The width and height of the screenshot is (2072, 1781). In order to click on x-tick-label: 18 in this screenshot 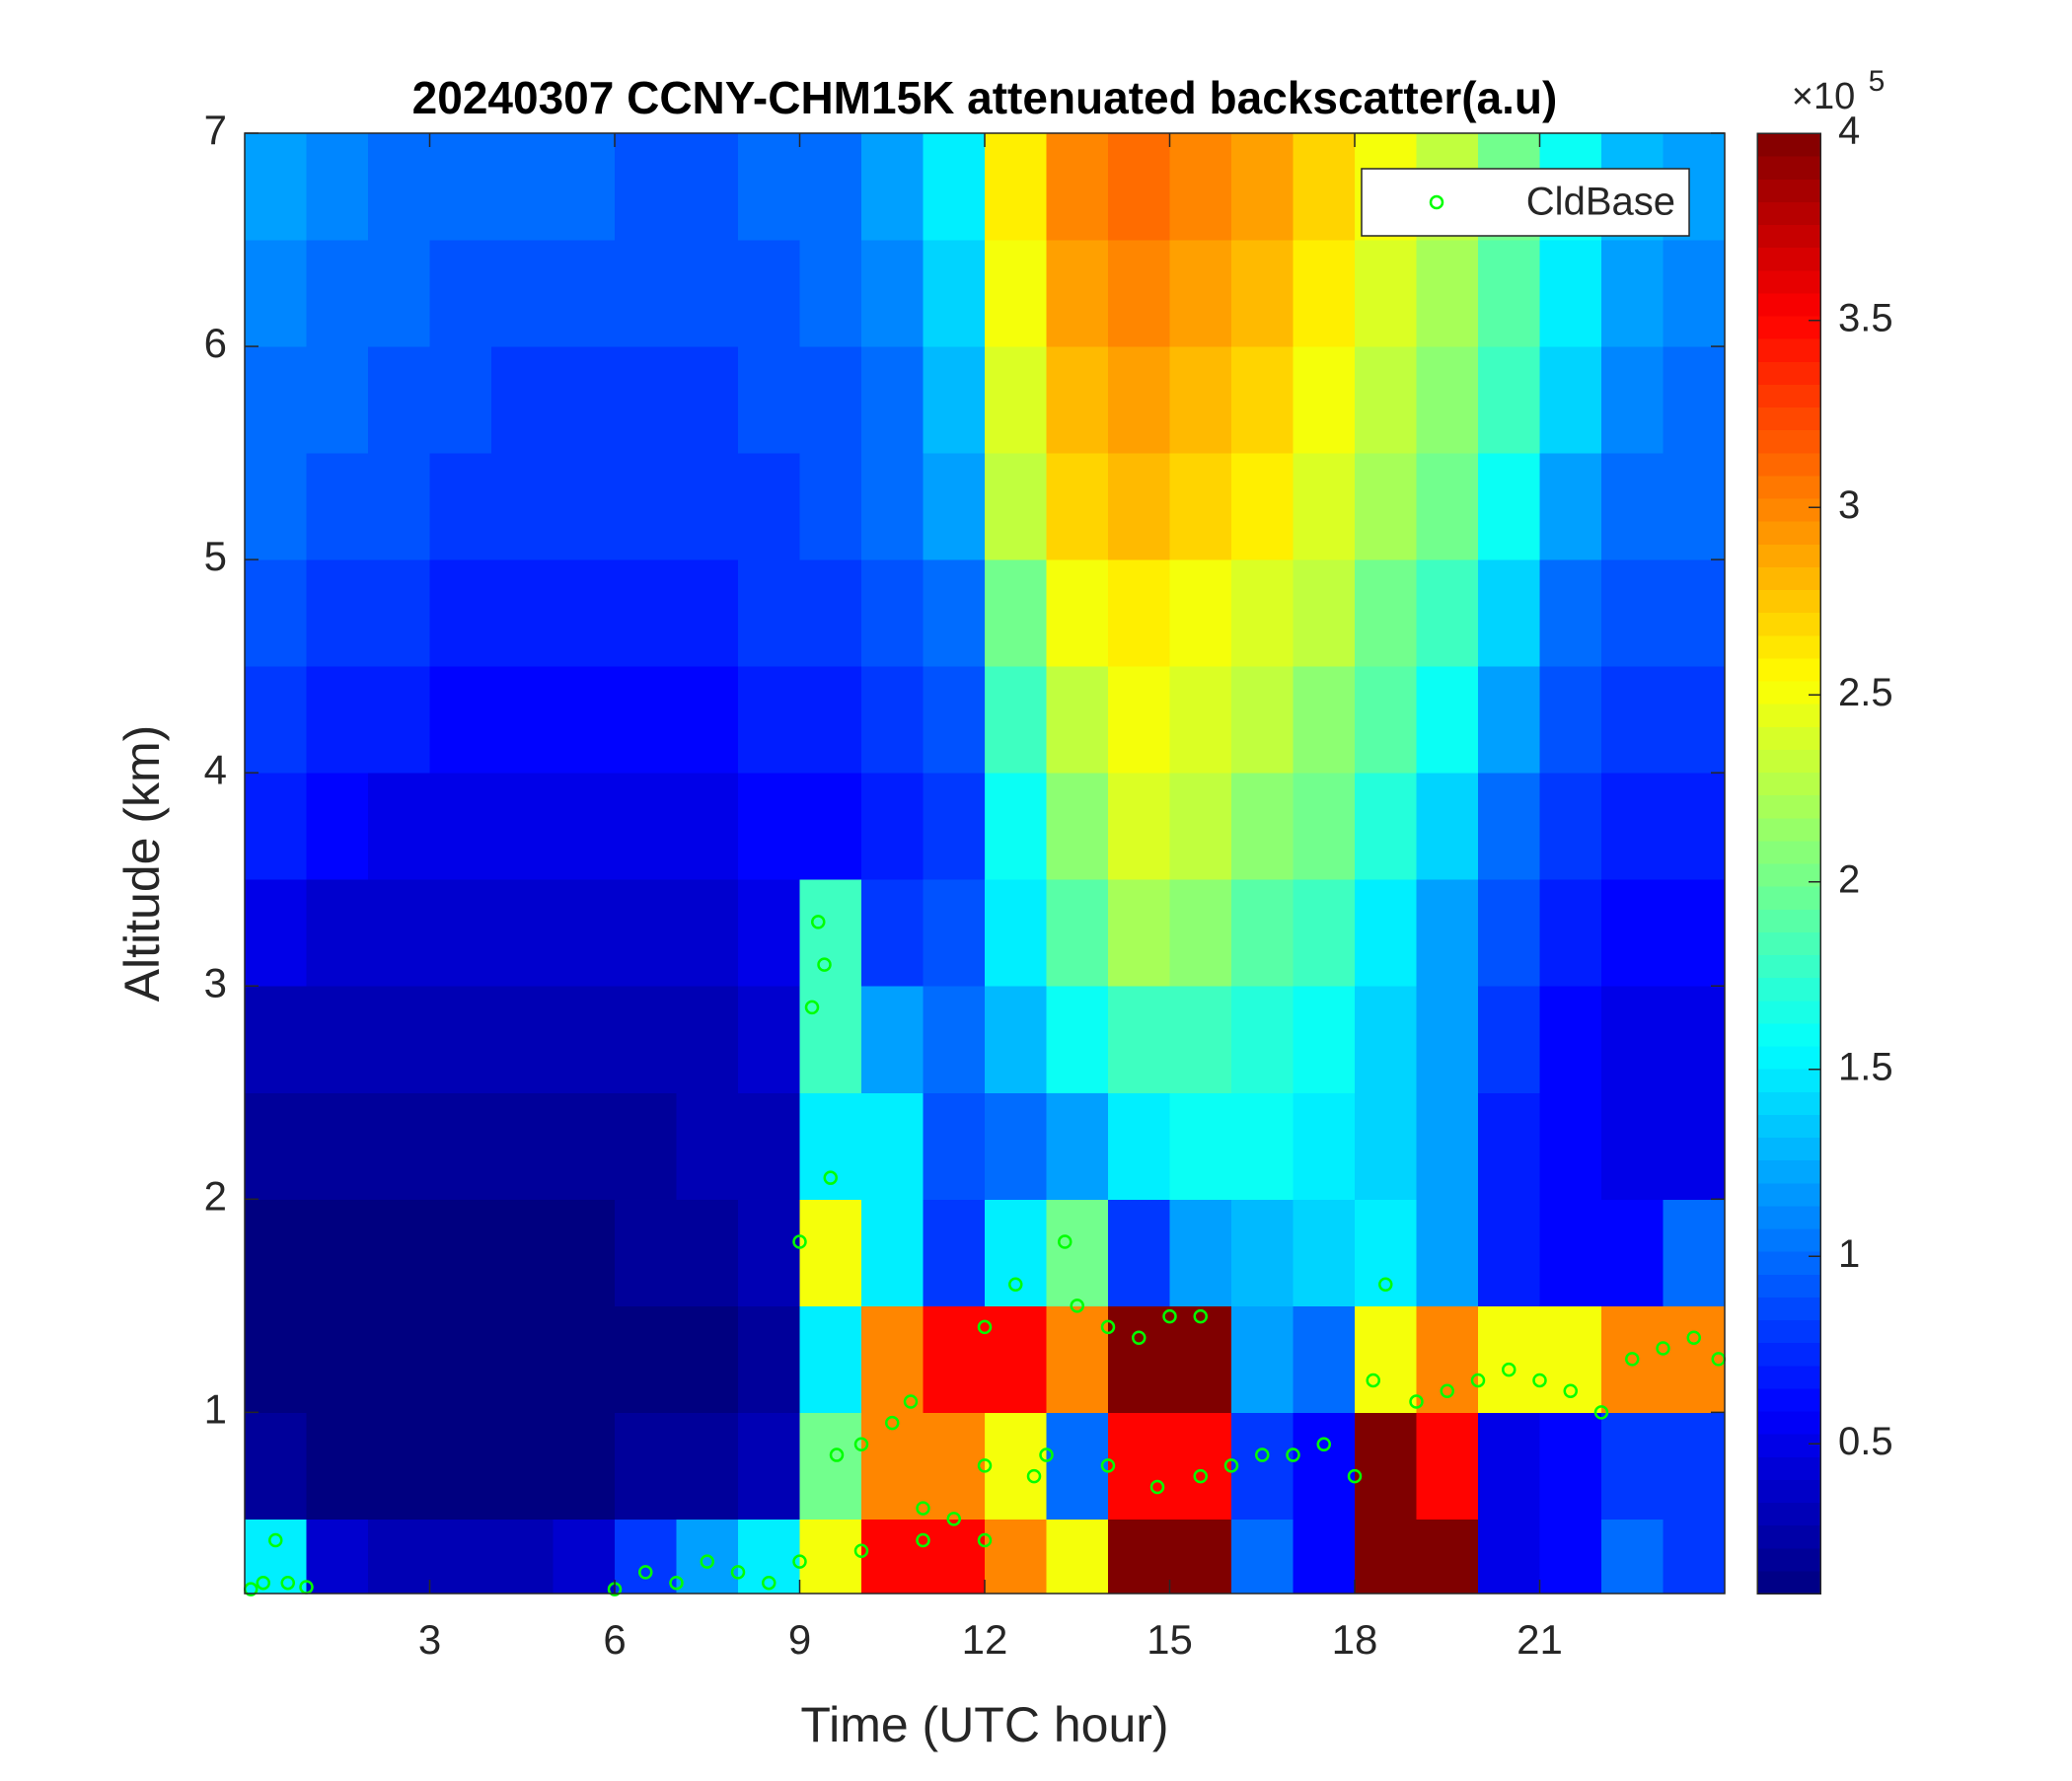, I will do `click(1355, 1639)`.